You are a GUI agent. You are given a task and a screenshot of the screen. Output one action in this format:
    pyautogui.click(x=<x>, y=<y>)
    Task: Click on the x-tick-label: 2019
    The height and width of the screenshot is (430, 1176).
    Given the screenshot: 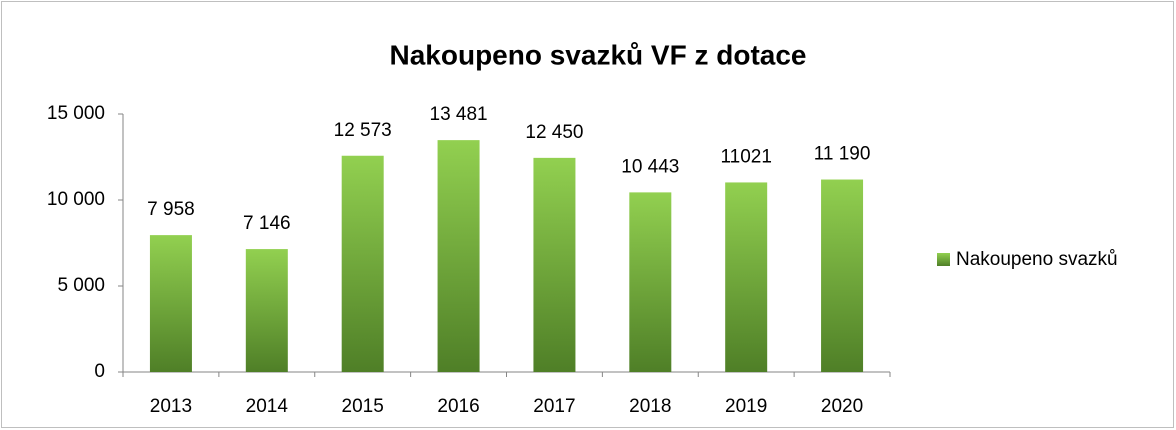 What is the action you would take?
    pyautogui.click(x=746, y=406)
    